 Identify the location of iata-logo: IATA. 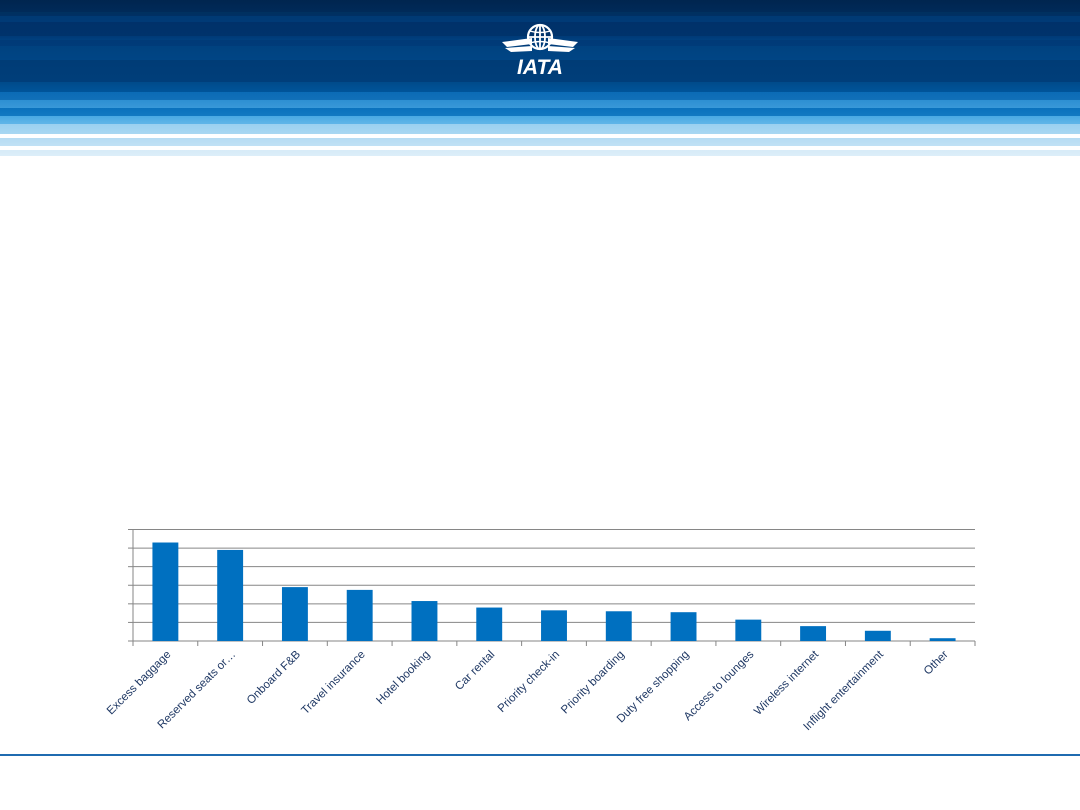
(540, 50).